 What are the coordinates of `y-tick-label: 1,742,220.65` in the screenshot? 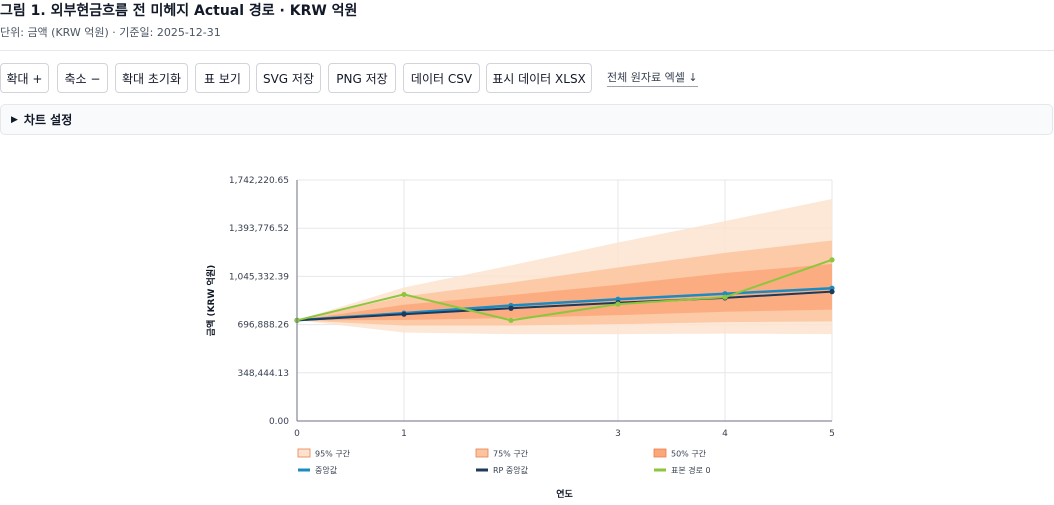 It's located at (259, 181).